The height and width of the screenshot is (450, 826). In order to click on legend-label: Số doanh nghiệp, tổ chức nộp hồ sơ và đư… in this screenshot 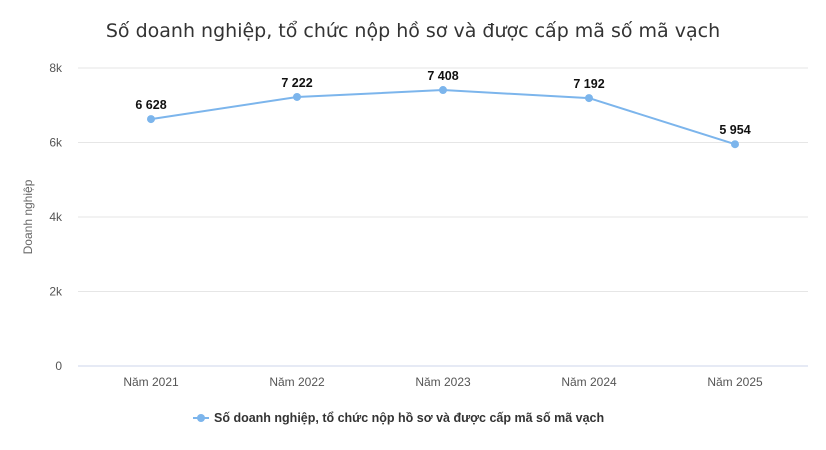, I will do `click(409, 418)`.